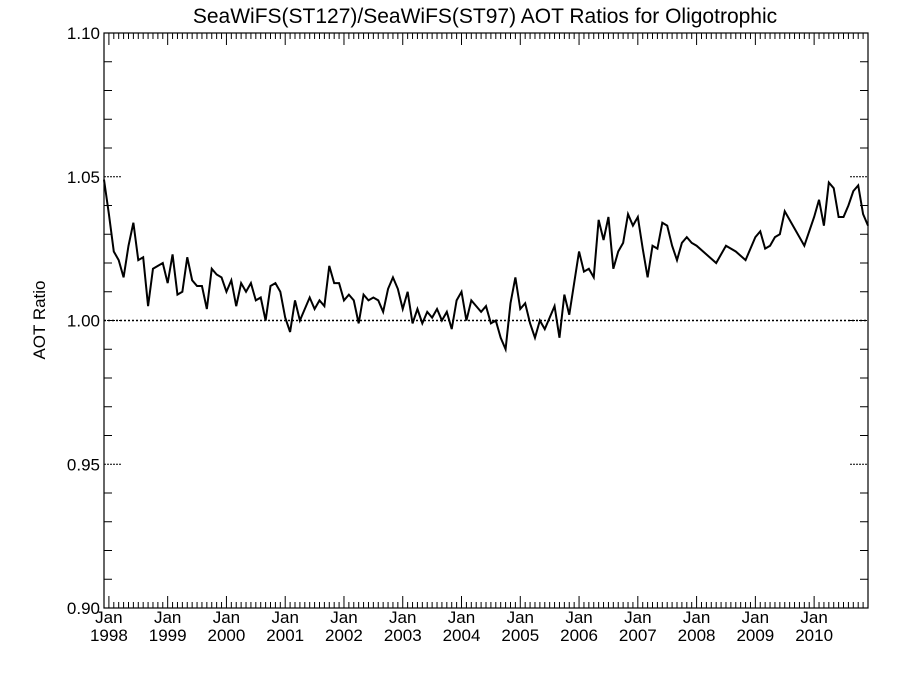  Describe the element at coordinates (109, 635) in the screenshot. I see `x-tick-label-year: 1998` at that location.